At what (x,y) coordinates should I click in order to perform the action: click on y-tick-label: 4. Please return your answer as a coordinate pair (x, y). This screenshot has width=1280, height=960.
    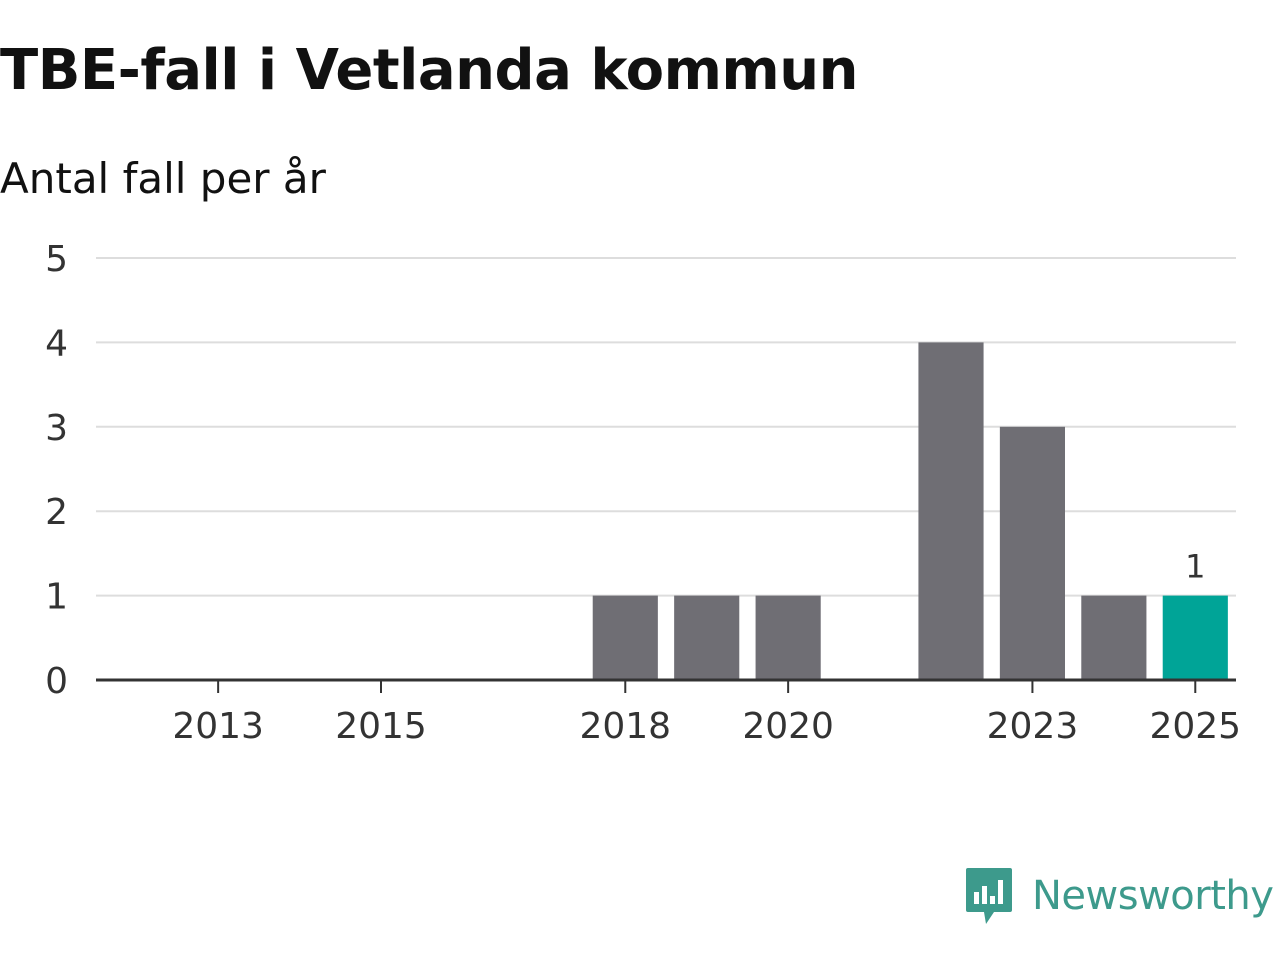
    Looking at the image, I should click on (56, 343).